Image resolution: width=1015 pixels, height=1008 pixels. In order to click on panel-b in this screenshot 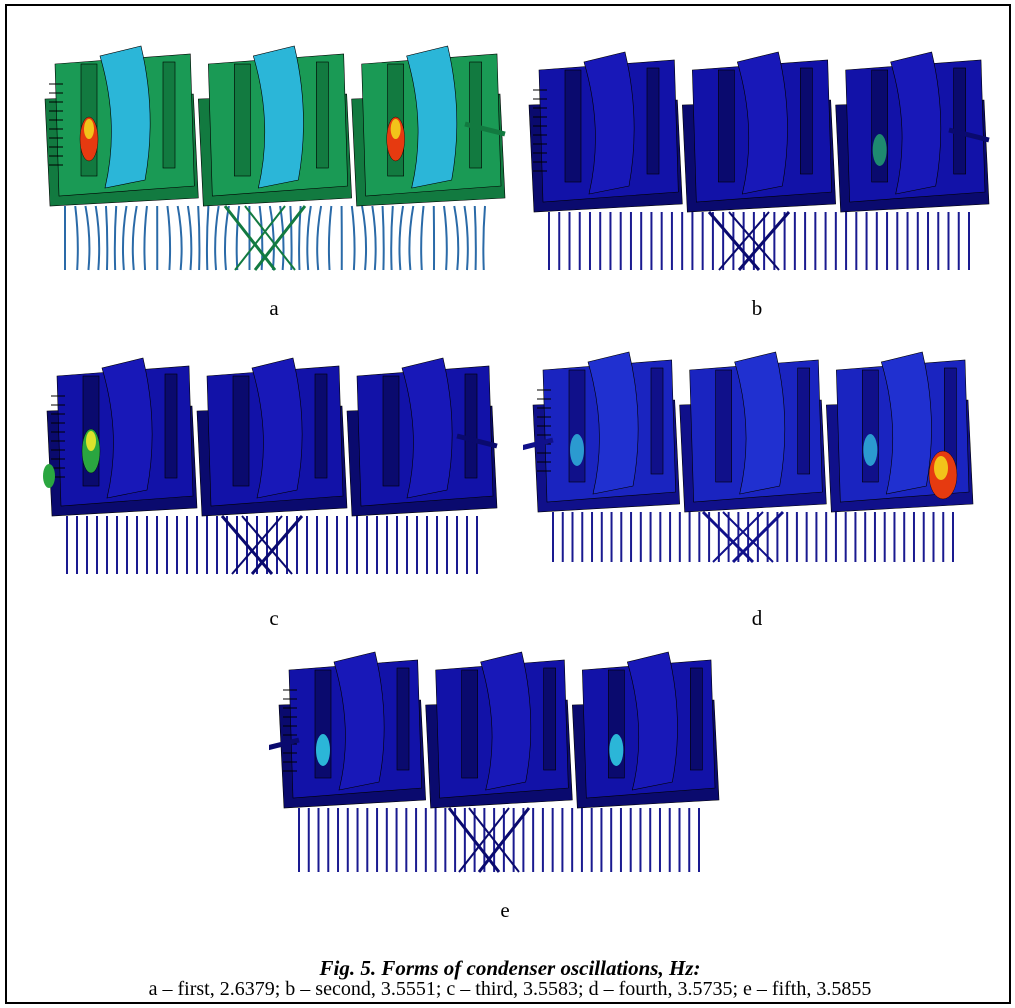, I will do `click(764, 162)`.